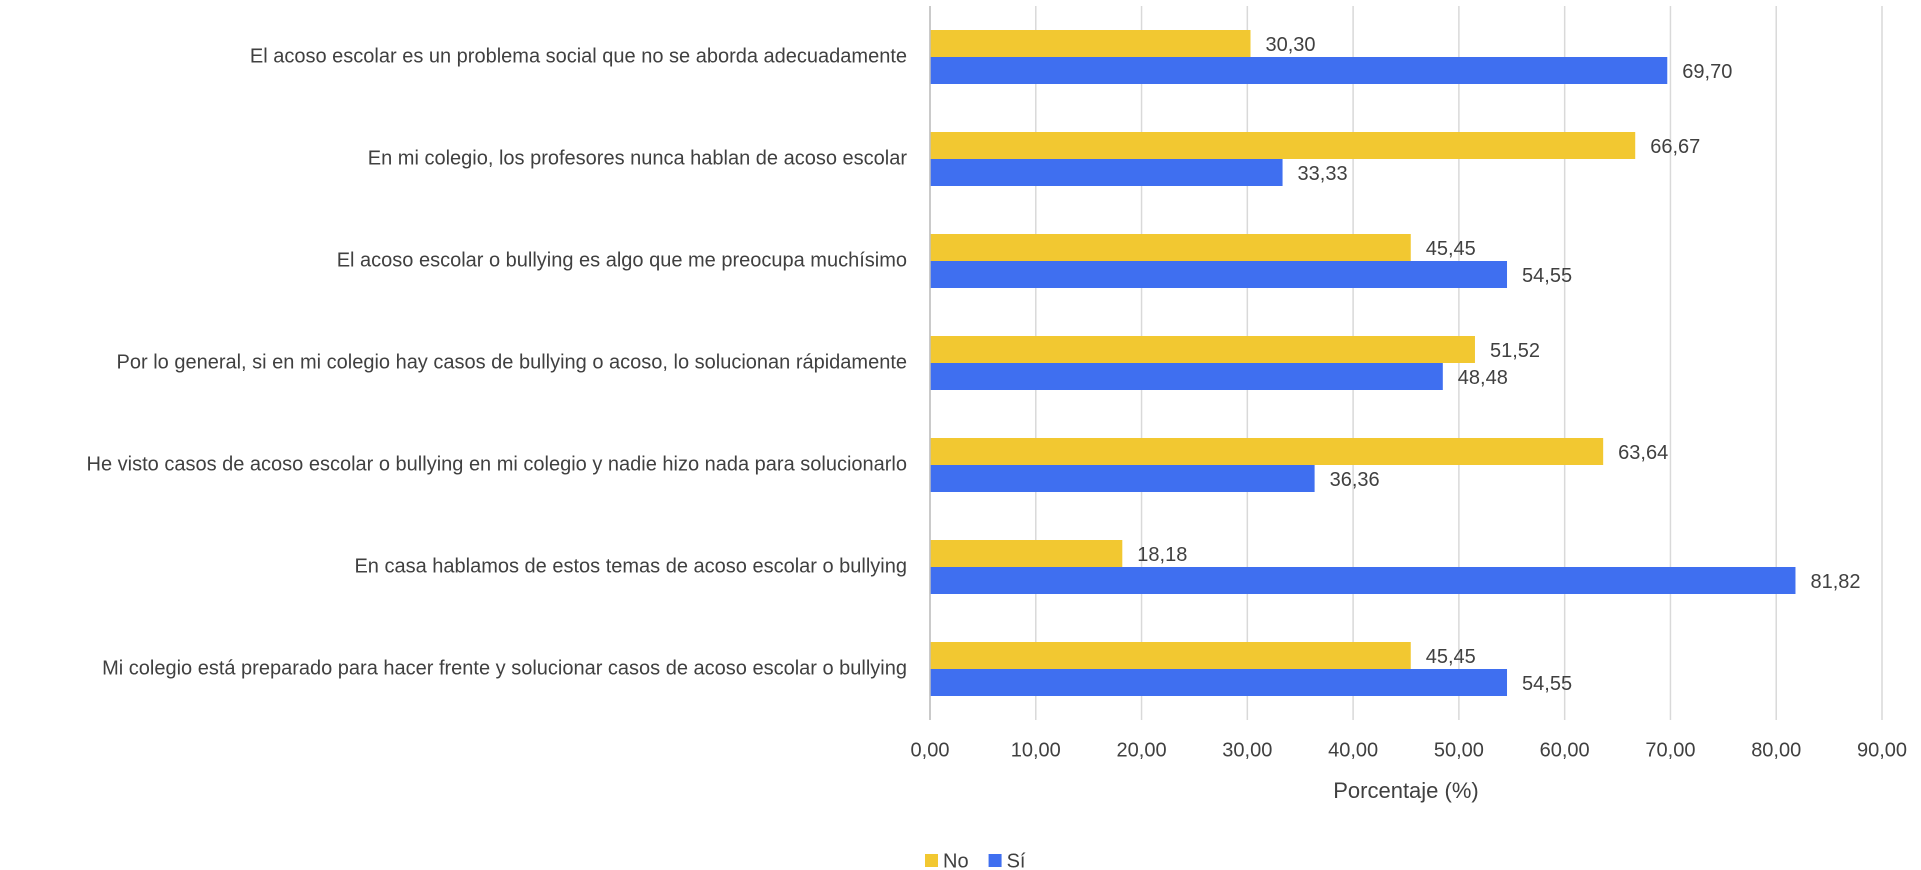 Image resolution: width=1921 pixels, height=870 pixels. I want to click on data-label: 33,33, so click(1323, 174).